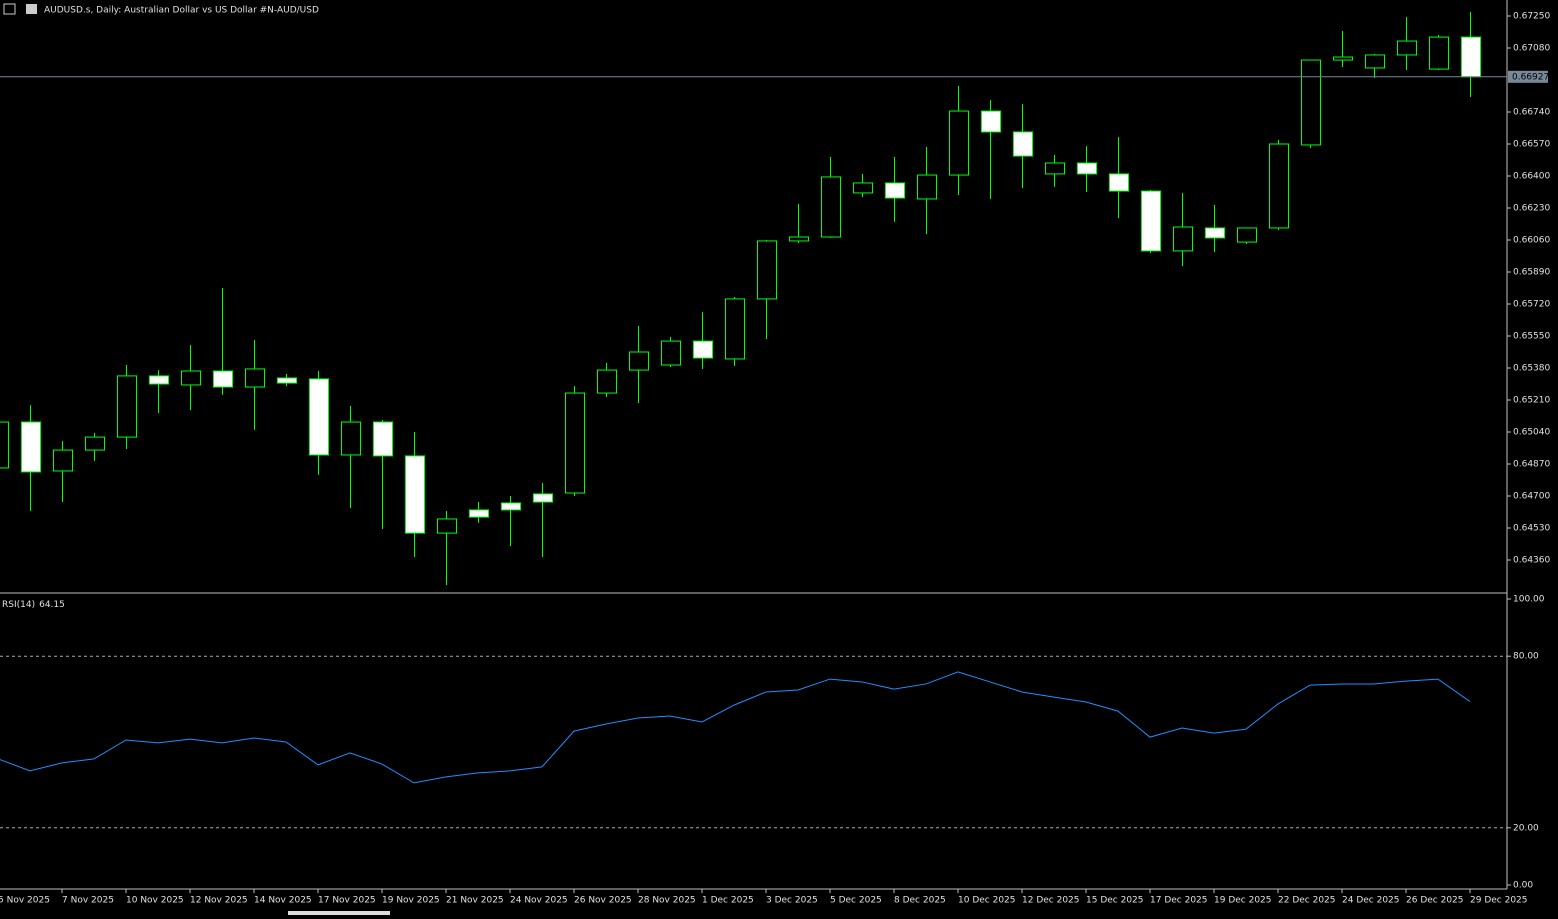  Describe the element at coordinates (1243, 901) in the screenshot. I see `x-tick-label: 19 Dec 2025` at that location.